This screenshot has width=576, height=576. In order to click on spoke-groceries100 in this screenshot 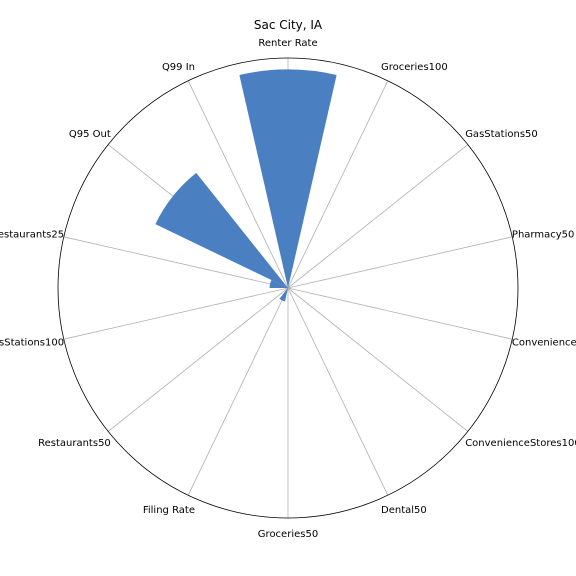, I will do `click(338, 184)`.